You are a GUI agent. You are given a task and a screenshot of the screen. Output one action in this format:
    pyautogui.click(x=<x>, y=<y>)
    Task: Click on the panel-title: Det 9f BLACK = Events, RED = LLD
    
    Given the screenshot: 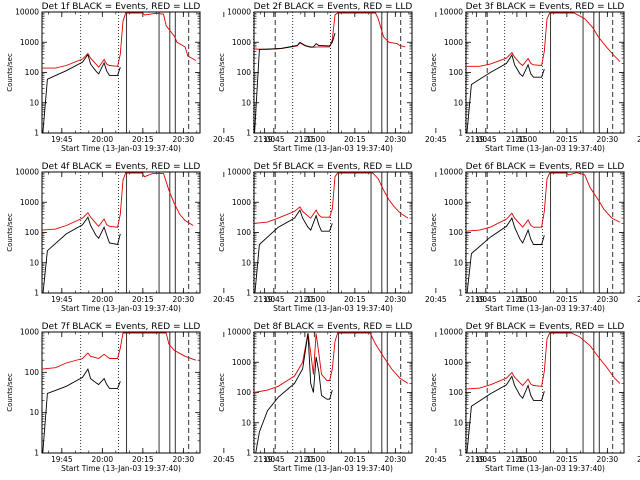 What is the action you would take?
    pyautogui.click(x=545, y=327)
    